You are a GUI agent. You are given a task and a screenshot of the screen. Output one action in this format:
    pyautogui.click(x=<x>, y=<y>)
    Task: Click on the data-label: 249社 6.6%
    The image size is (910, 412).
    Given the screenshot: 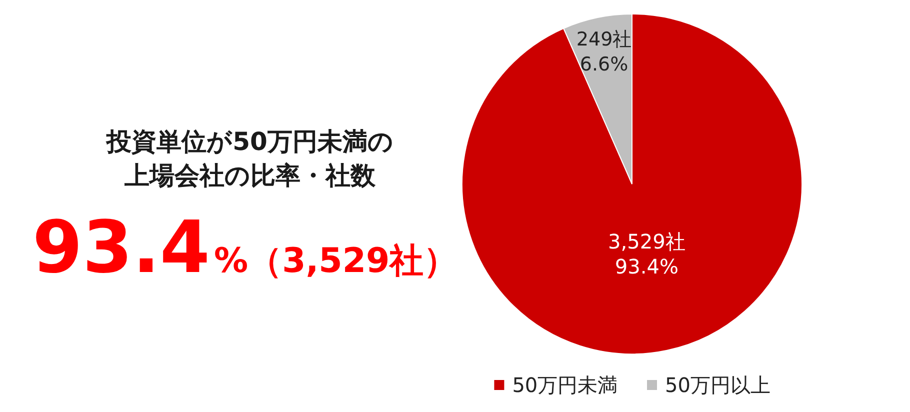 What is the action you would take?
    pyautogui.click(x=604, y=52)
    